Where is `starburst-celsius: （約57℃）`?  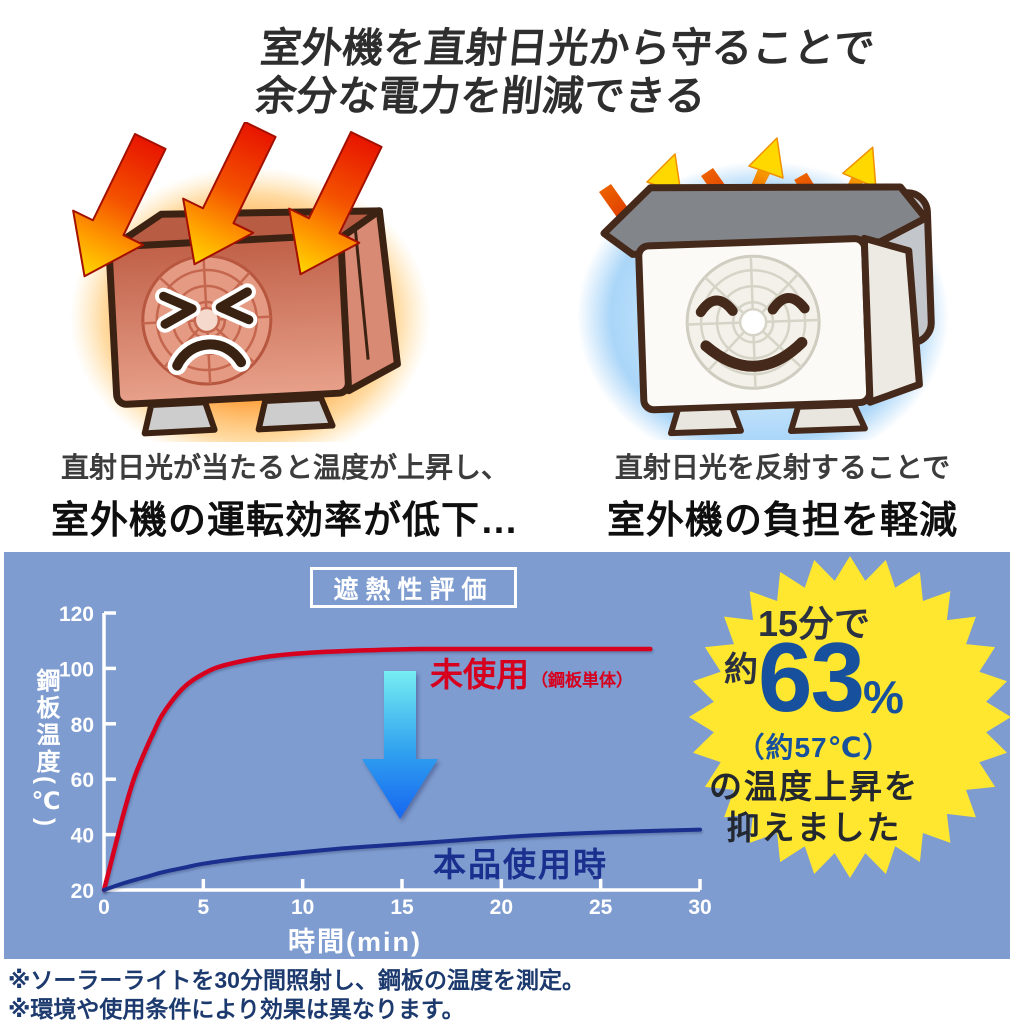 starburst-celsius: （約57℃） is located at coordinates (814, 747).